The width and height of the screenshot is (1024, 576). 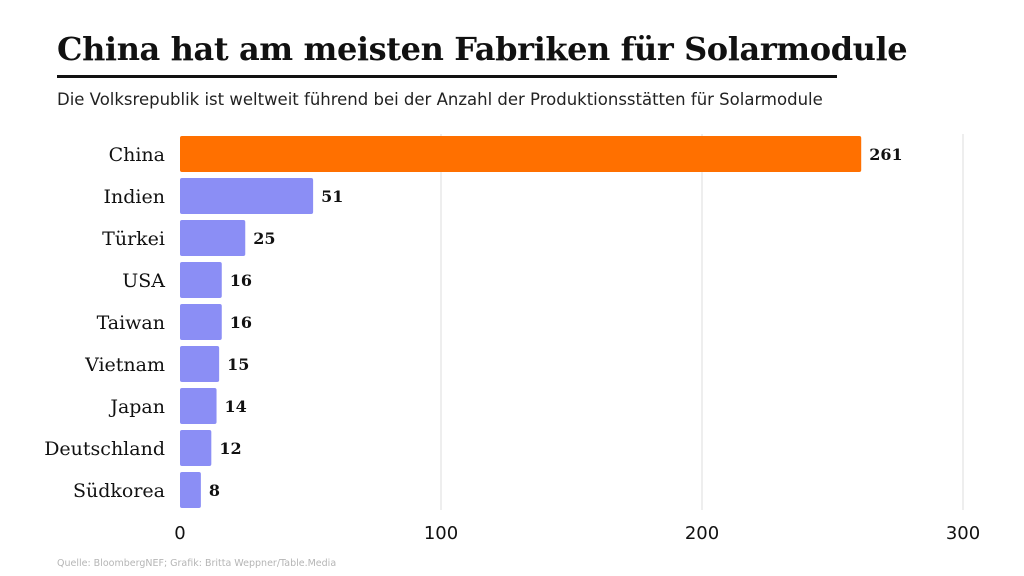 I want to click on category-label: Taiwan, so click(x=131, y=323).